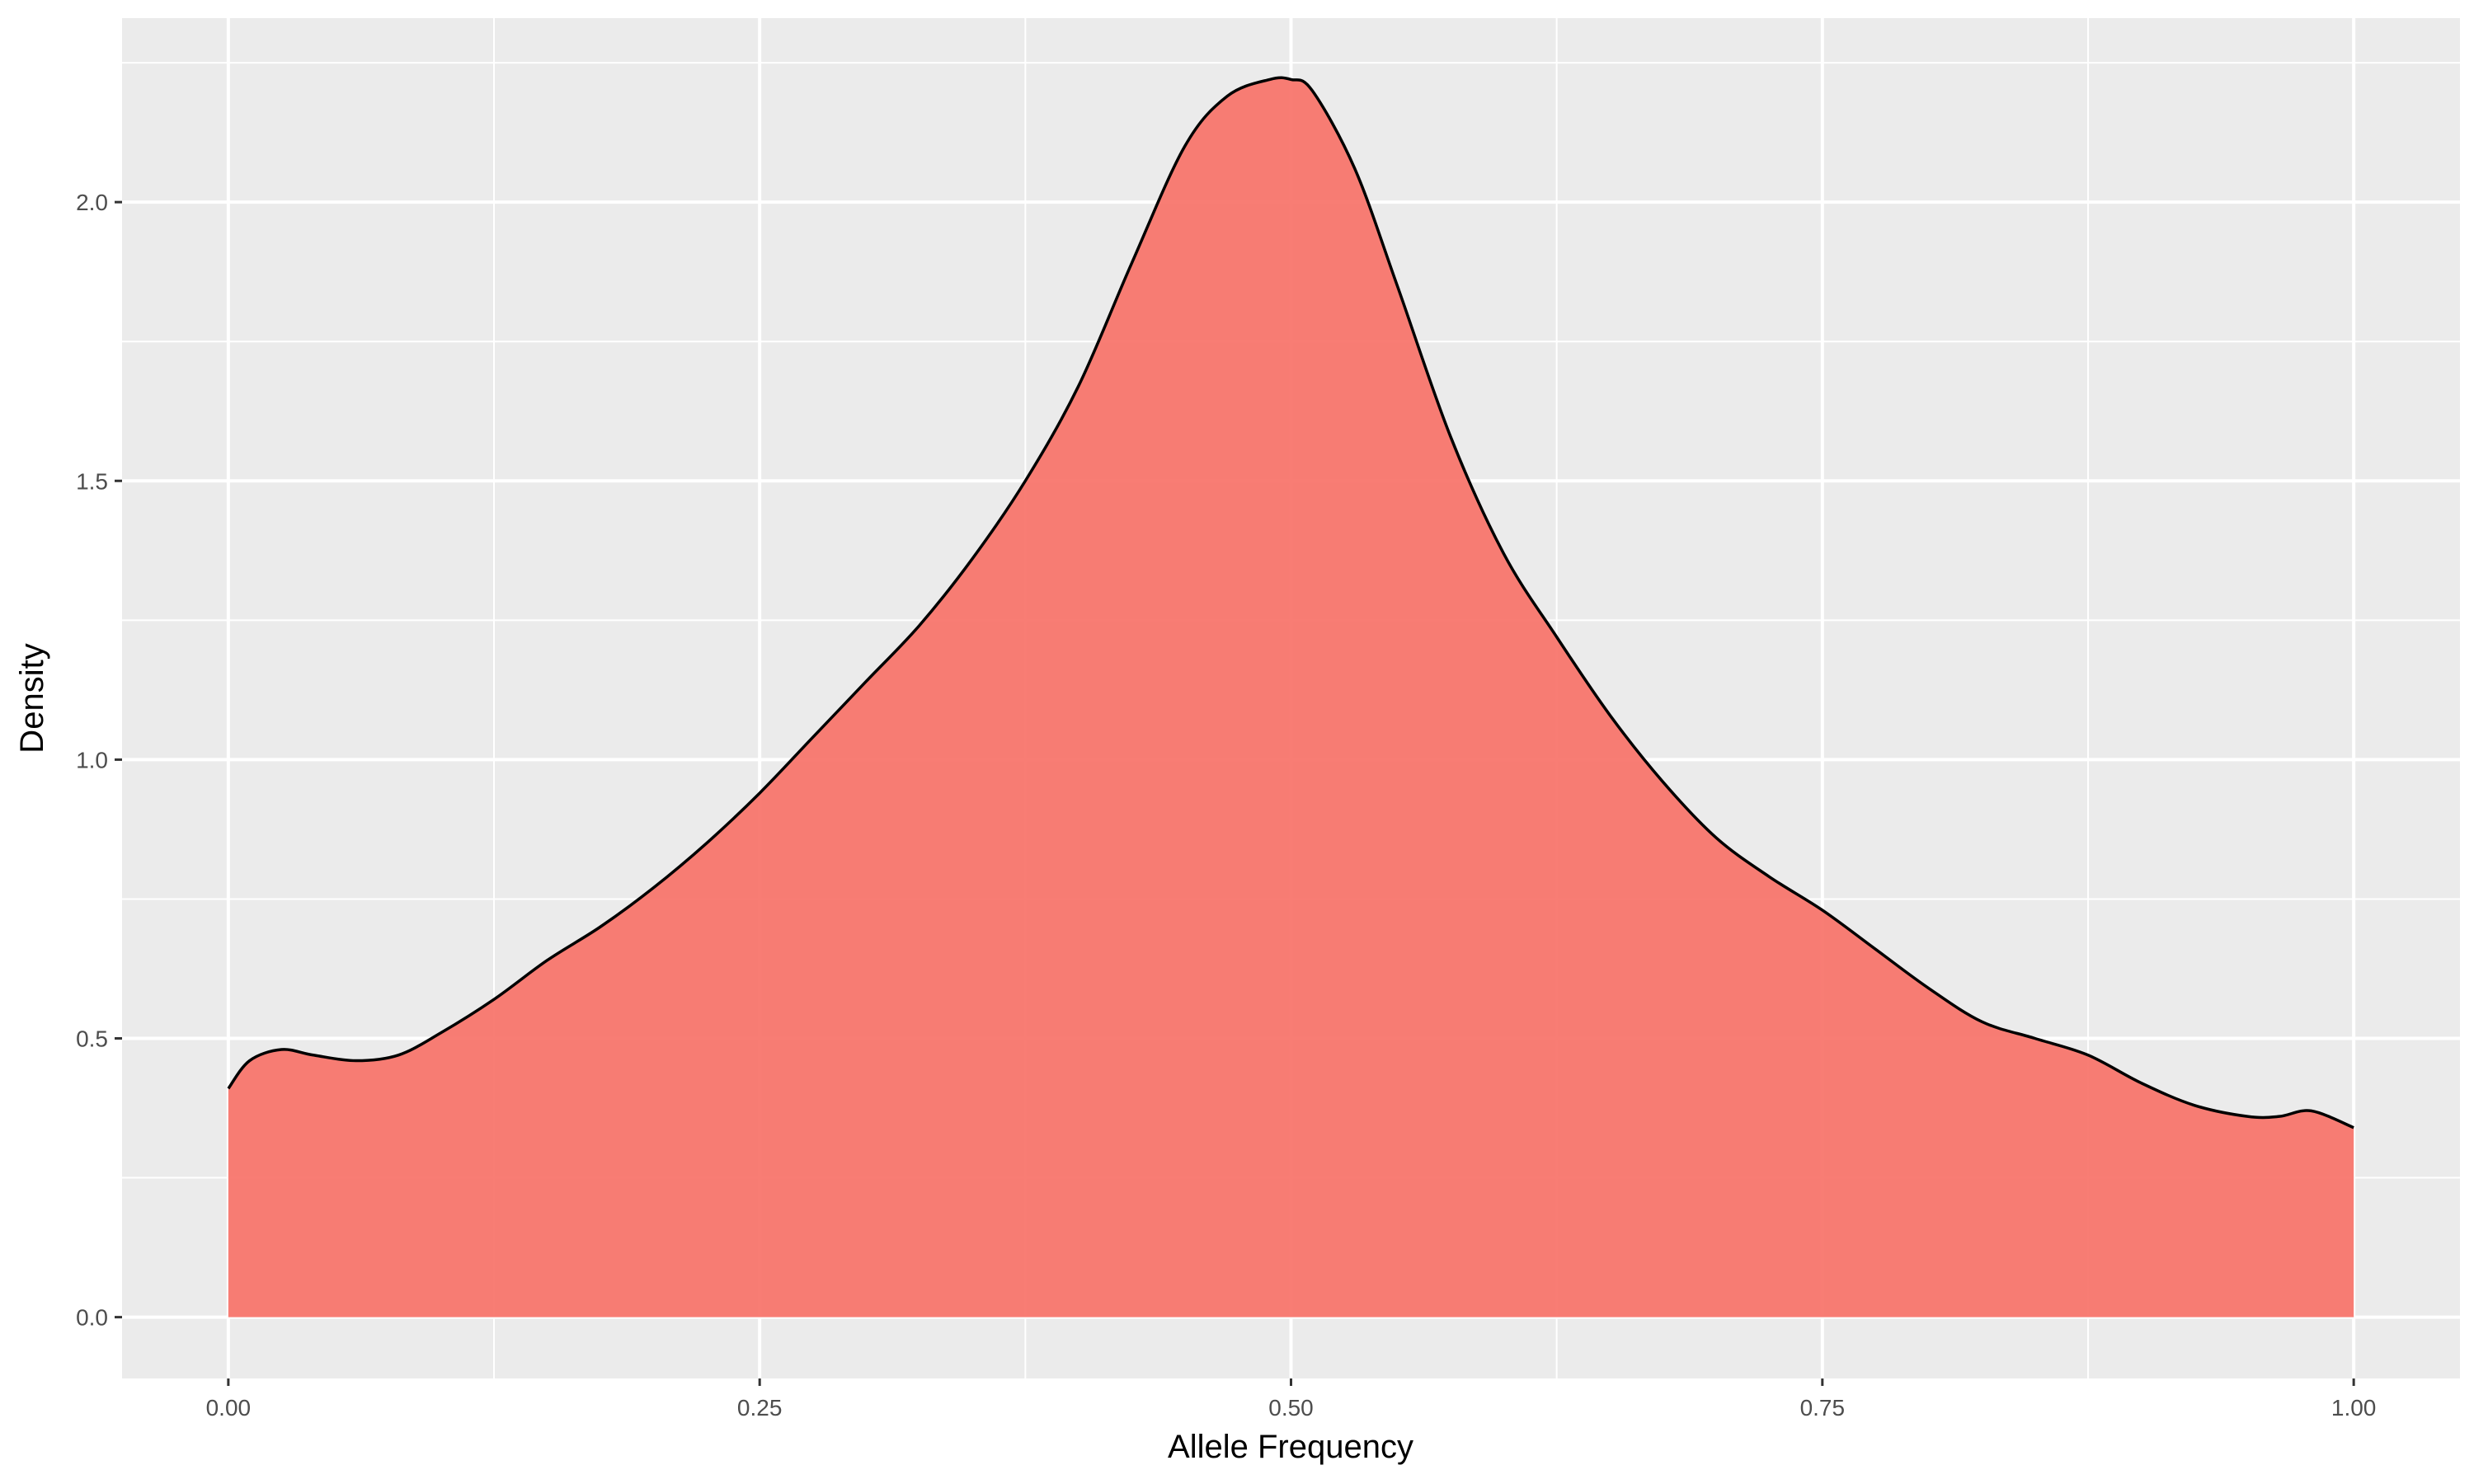 The image size is (2474, 1484). I want to click on x-axis-title: Allele Frequency, so click(1290, 1447).